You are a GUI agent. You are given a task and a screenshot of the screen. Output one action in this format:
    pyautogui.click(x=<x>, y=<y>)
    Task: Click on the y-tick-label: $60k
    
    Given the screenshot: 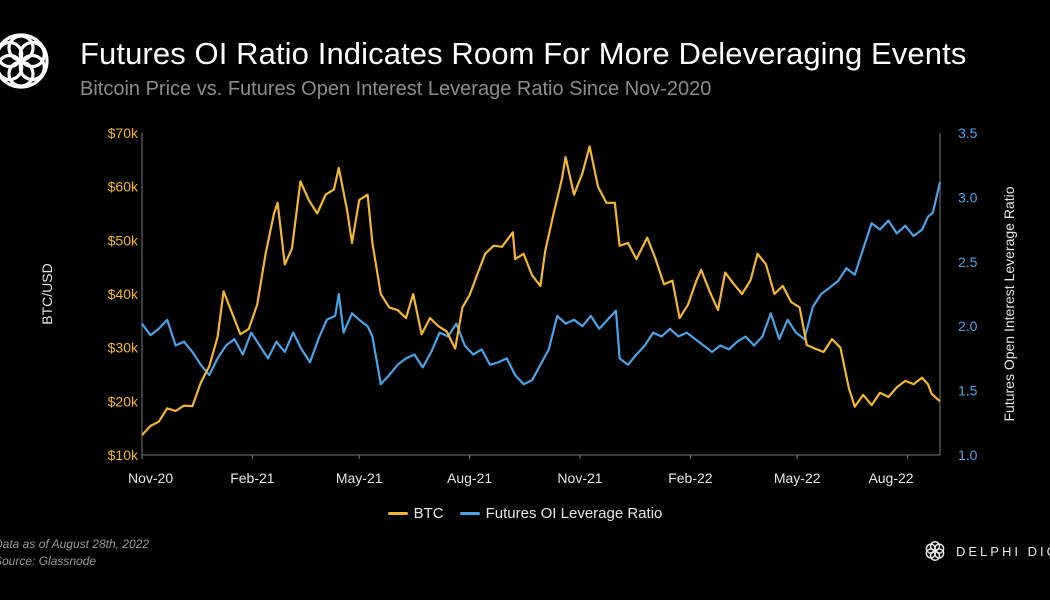 What is the action you would take?
    pyautogui.click(x=123, y=187)
    